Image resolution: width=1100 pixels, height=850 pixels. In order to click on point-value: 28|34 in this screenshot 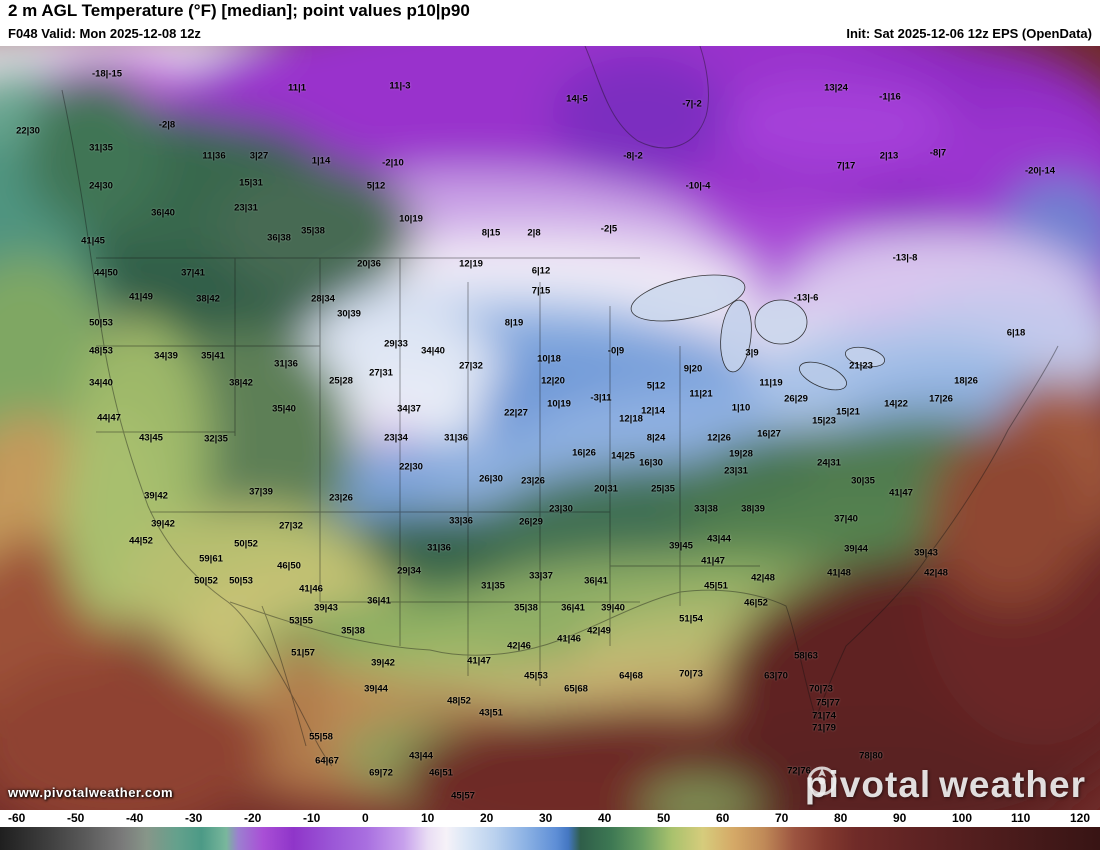, I will do `click(323, 299)`.